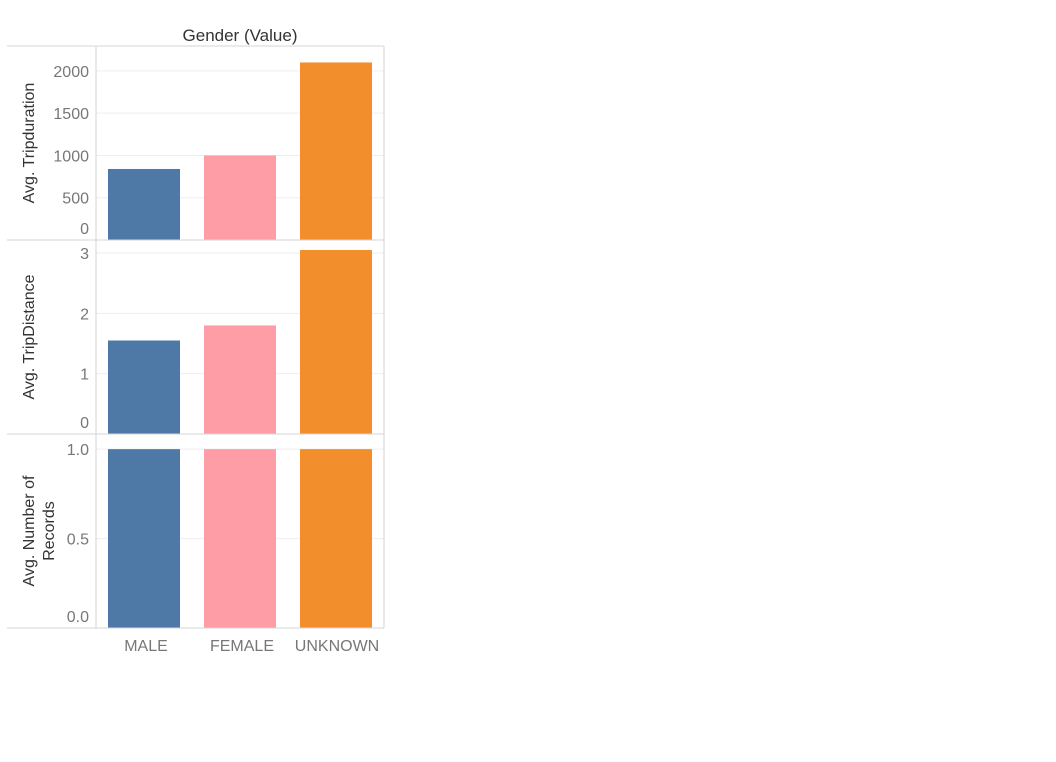 This screenshot has width=1056, height=762. I want to click on y-tick-label: 1.0, so click(78, 450).